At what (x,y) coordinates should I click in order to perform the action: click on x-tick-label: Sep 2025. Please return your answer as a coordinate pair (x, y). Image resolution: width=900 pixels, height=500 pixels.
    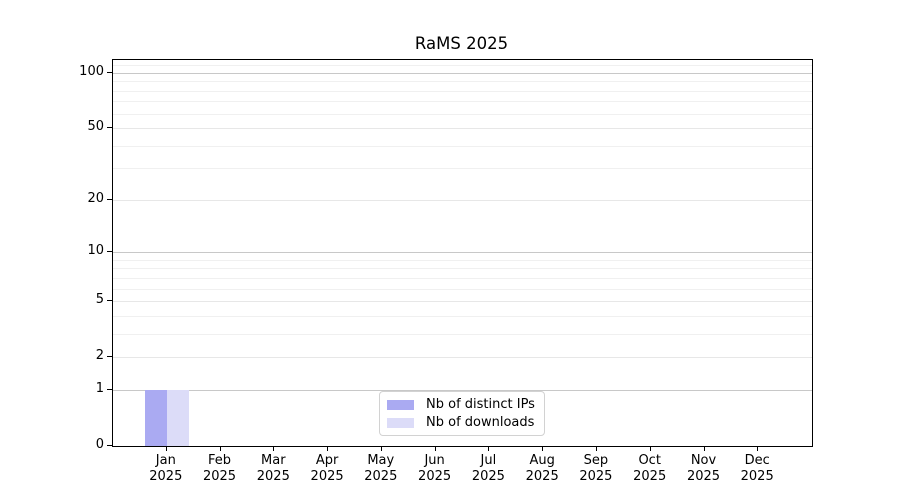
    Looking at the image, I should click on (596, 468).